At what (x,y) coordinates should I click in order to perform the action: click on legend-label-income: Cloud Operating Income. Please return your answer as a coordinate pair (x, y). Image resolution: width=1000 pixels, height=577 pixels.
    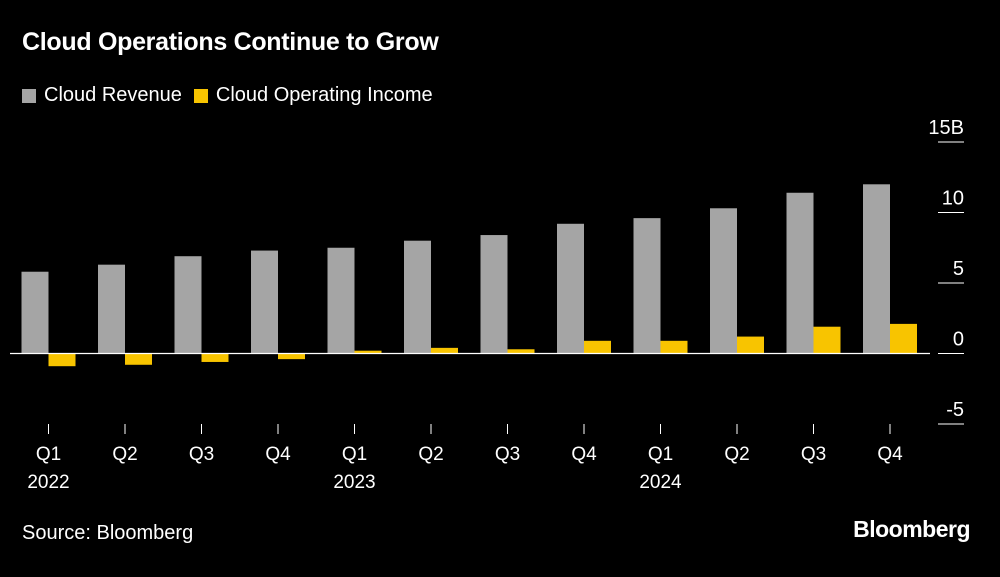
    Looking at the image, I should click on (324, 95).